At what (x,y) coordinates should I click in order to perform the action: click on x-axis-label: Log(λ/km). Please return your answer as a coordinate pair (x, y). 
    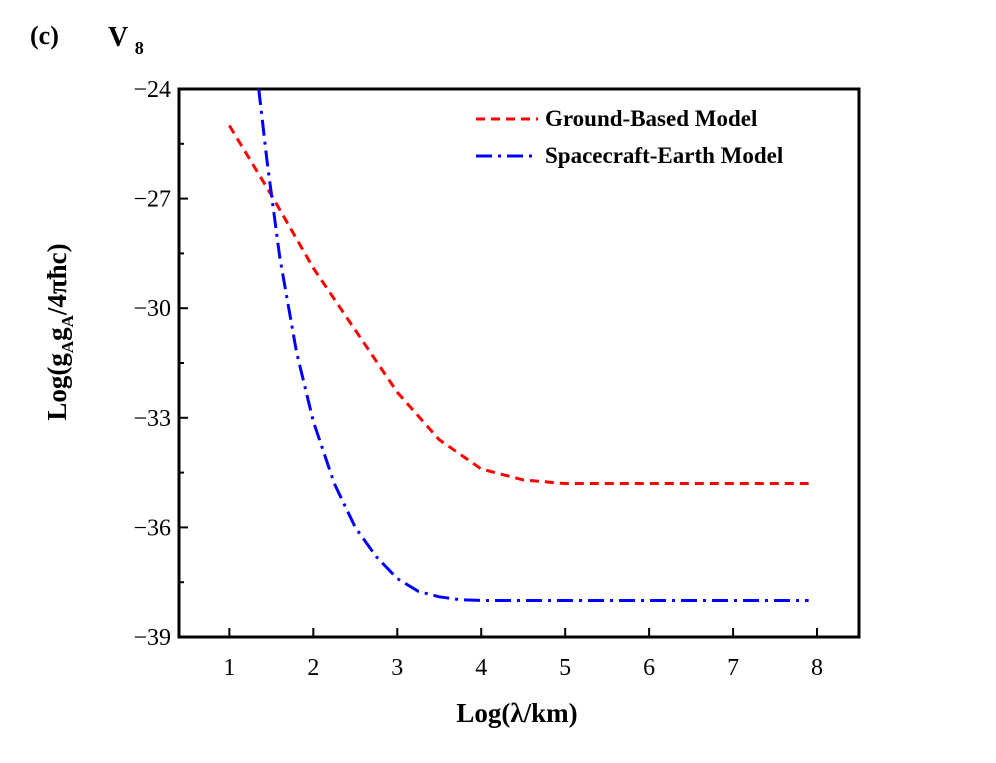
    Looking at the image, I should click on (516, 713).